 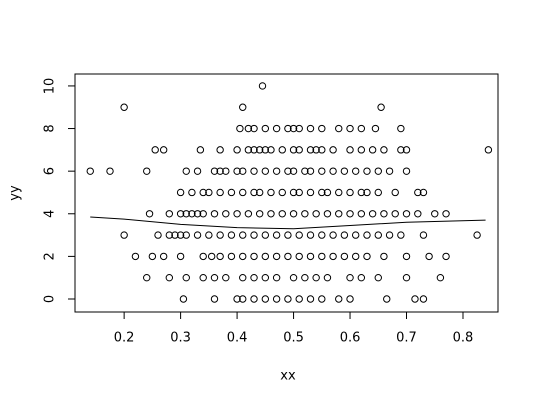 I want to click on smooth-line, so click(x=288, y=223).